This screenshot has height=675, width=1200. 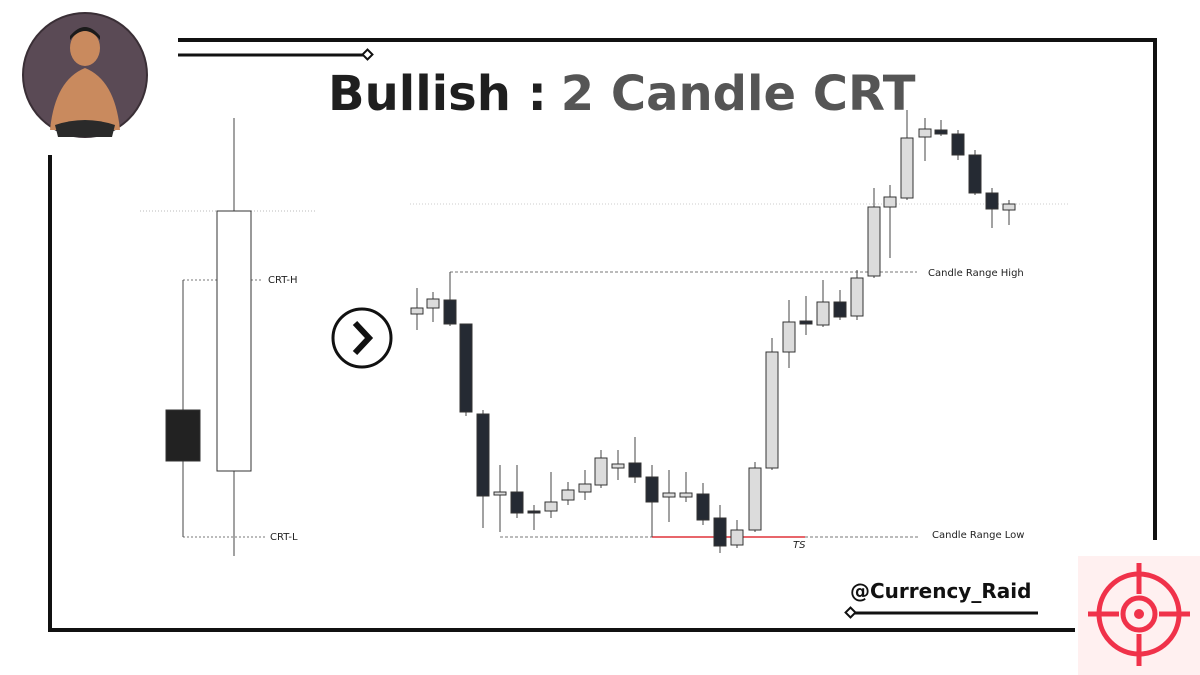 What do you see at coordinates (85, 128) in the screenshot?
I see `avatar-pants` at bounding box center [85, 128].